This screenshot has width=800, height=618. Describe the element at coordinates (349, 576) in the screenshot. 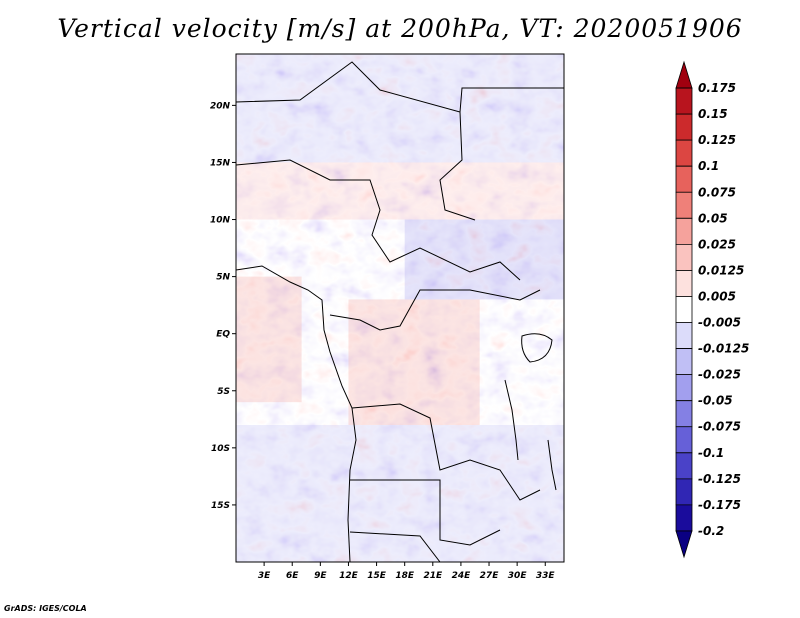

I see `x-tick-label-3: 12E` at that location.